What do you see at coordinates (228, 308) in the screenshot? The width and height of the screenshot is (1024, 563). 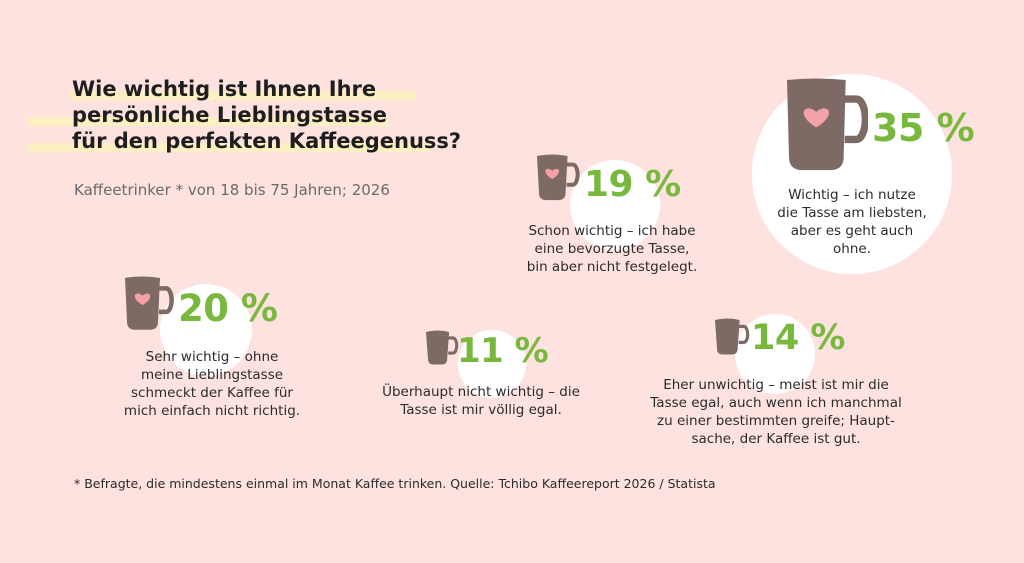 I see `value-label-20: 20 %` at bounding box center [228, 308].